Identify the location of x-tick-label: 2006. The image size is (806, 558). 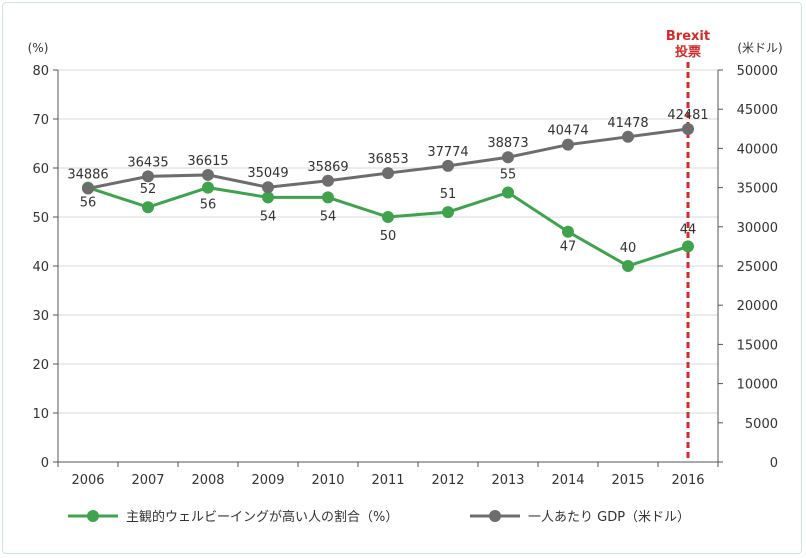
(87, 480).